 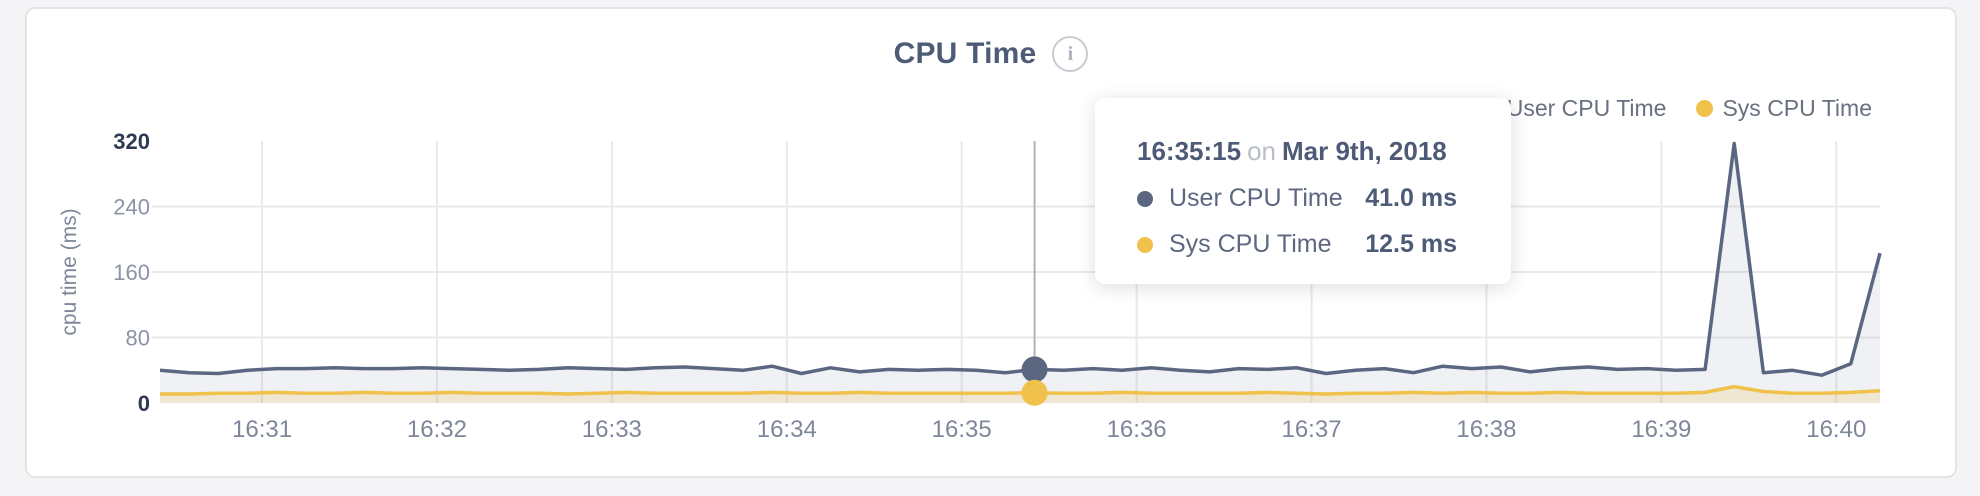 I want to click on tooltip-row-sys-cpu: Sys CPU Time 12.5 ms, so click(x=1297, y=244).